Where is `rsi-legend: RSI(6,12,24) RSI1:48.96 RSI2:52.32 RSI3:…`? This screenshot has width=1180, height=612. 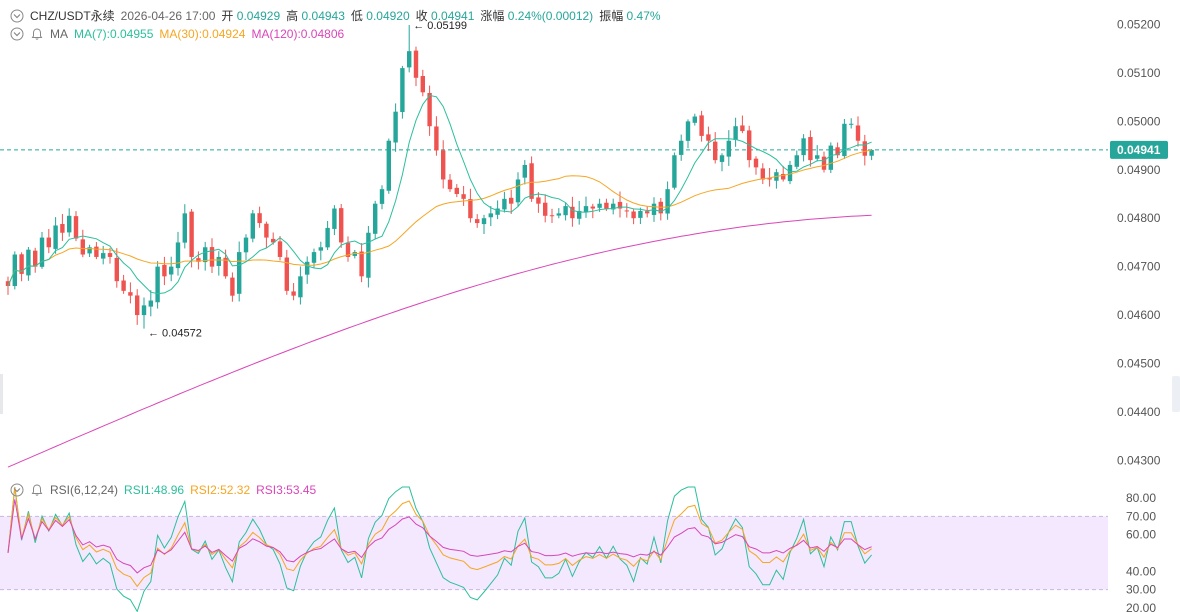 rsi-legend: RSI(6,12,24) RSI1:48.96 RSI2:52.32 RSI3:… is located at coordinates (163, 490).